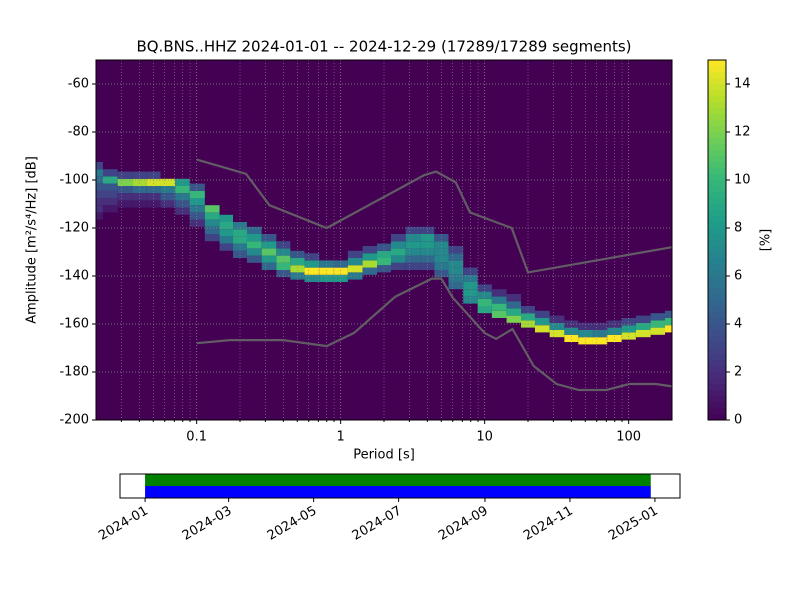  Describe the element at coordinates (434, 216) in the screenshot. I see `noise-model-line` at that location.